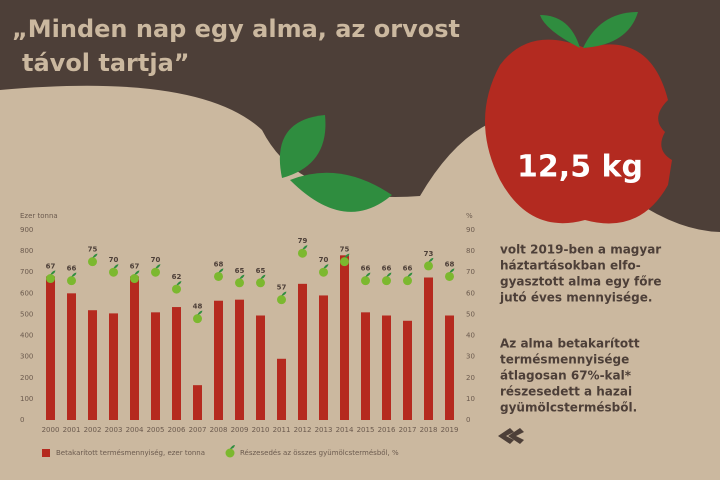 Image resolution: width=720 pixels, height=484 pixels. What do you see at coordinates (570, 344) in the screenshot?
I see `callout-note: Az alma betakarított` at bounding box center [570, 344].